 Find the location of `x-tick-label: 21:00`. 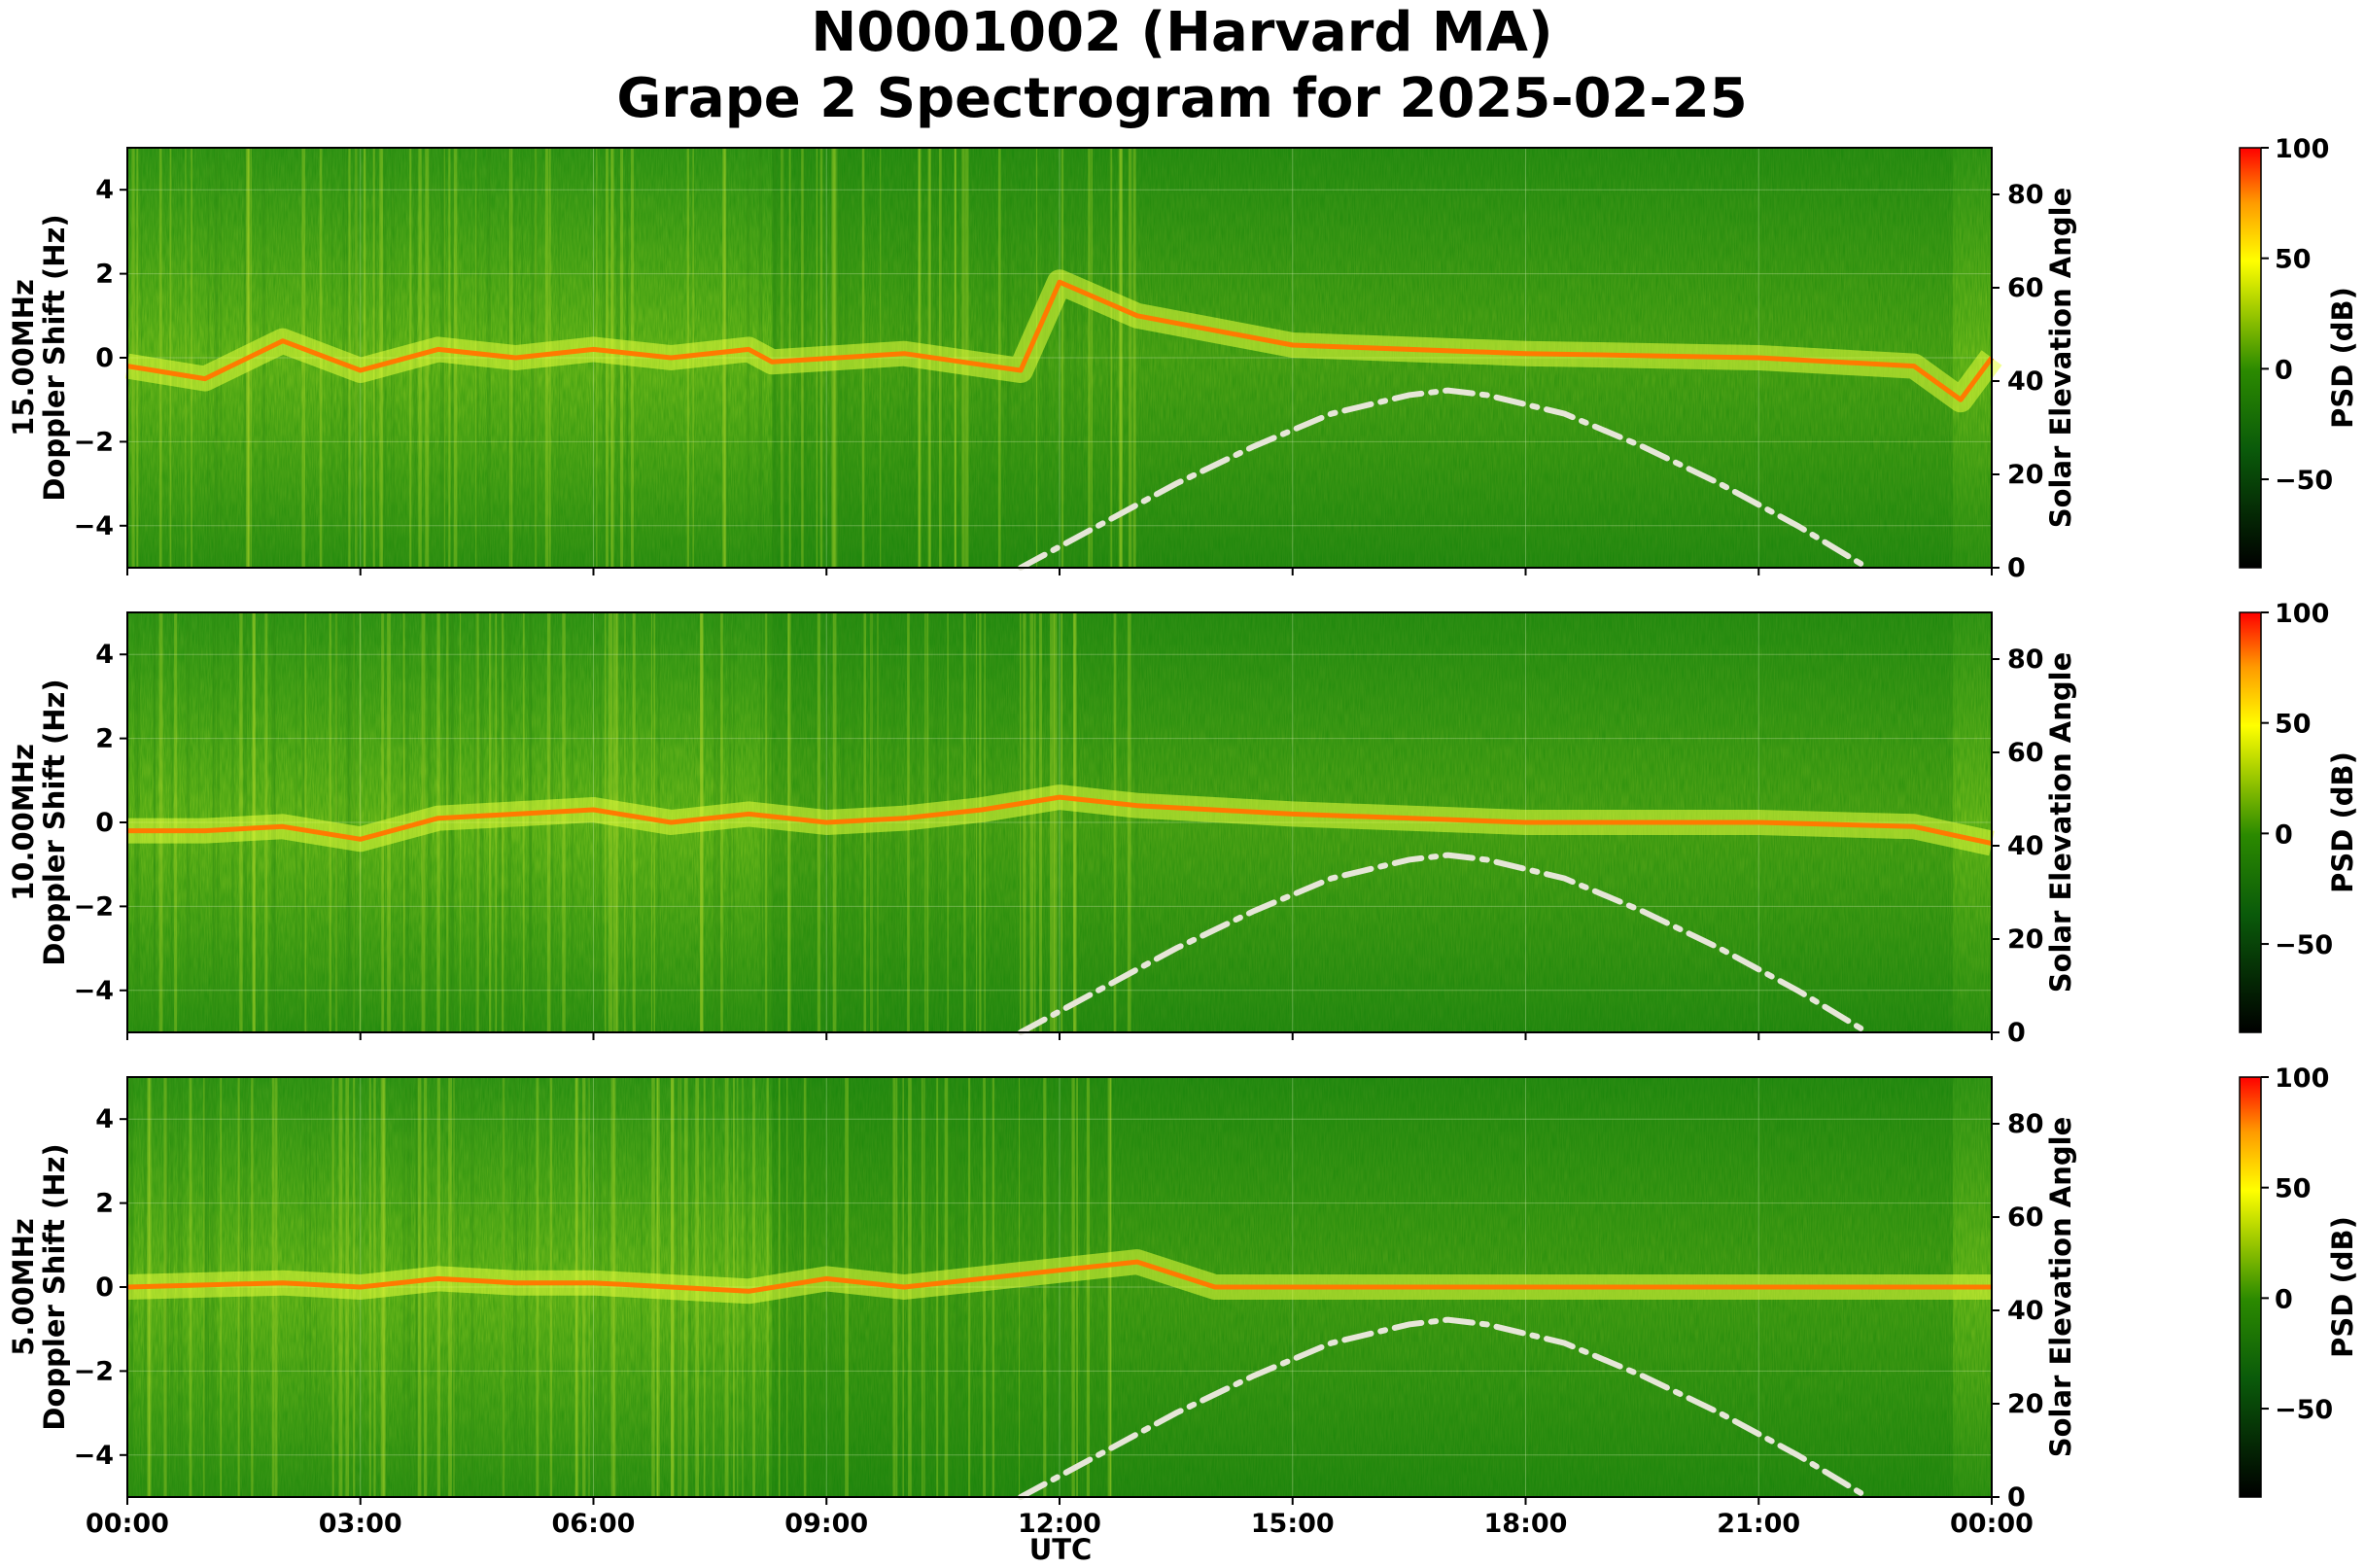

x-tick-label: 21:00 is located at coordinates (1759, 1524).